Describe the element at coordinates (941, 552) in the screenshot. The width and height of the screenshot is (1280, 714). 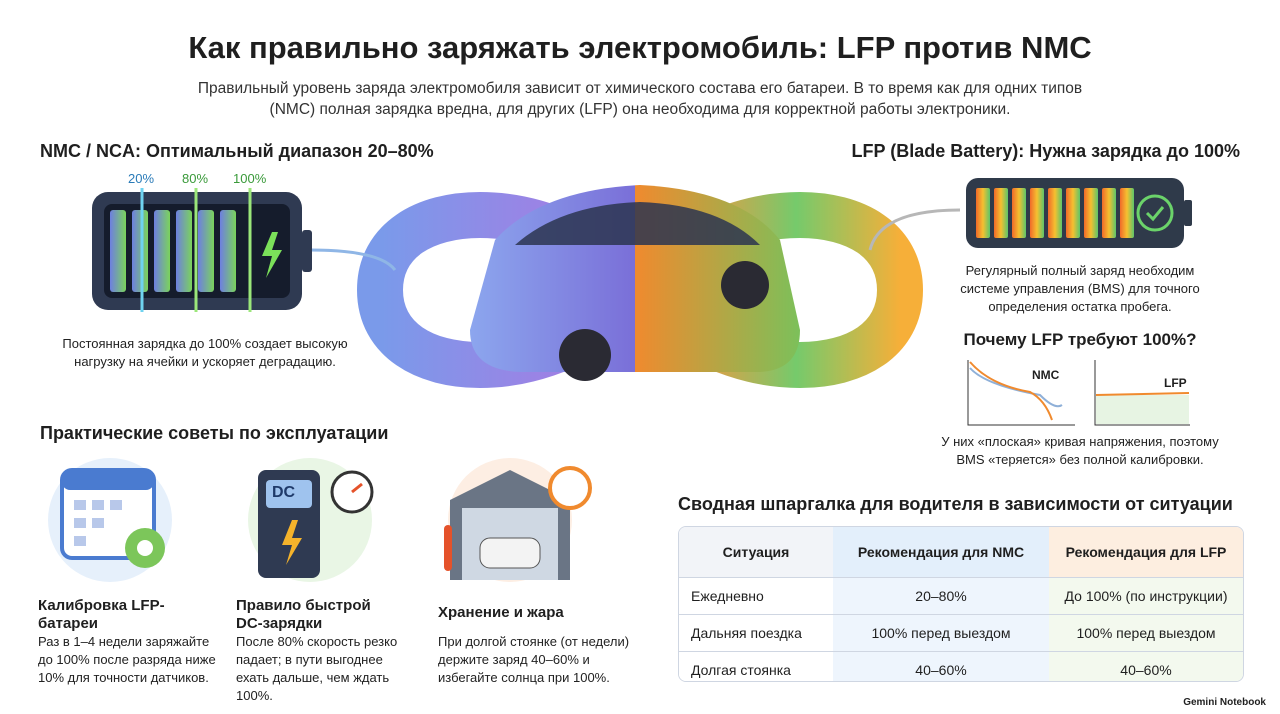
I see `header-cell: Рекомендация для NMC` at that location.